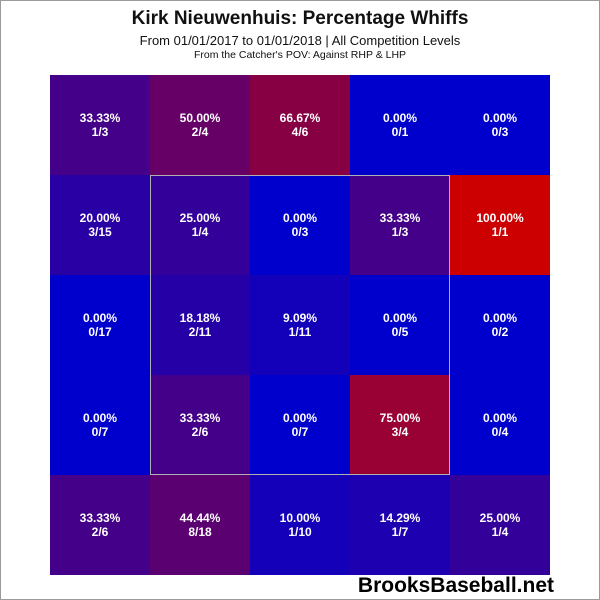  I want to click on cell-fraction: 3/15, so click(100, 232).